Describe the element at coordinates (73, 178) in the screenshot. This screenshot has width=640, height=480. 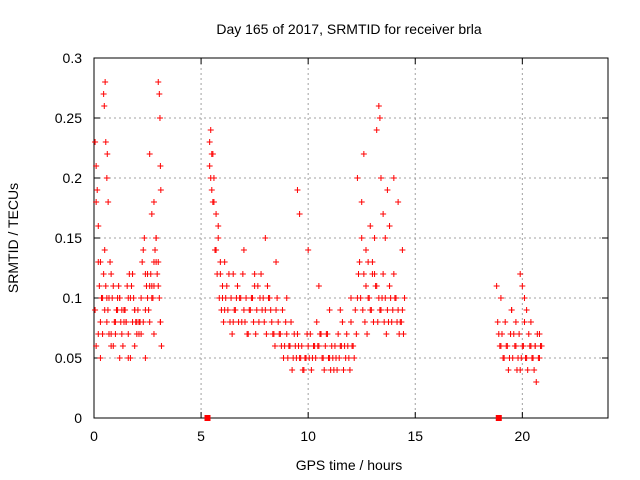
I see `y-tick-label: 0.2` at that location.